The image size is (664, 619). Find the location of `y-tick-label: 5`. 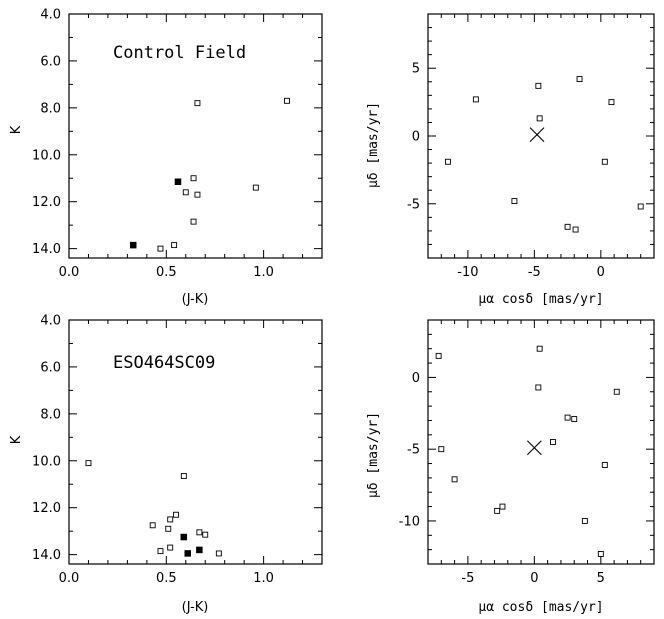

y-tick-label: 5 is located at coordinates (416, 69).